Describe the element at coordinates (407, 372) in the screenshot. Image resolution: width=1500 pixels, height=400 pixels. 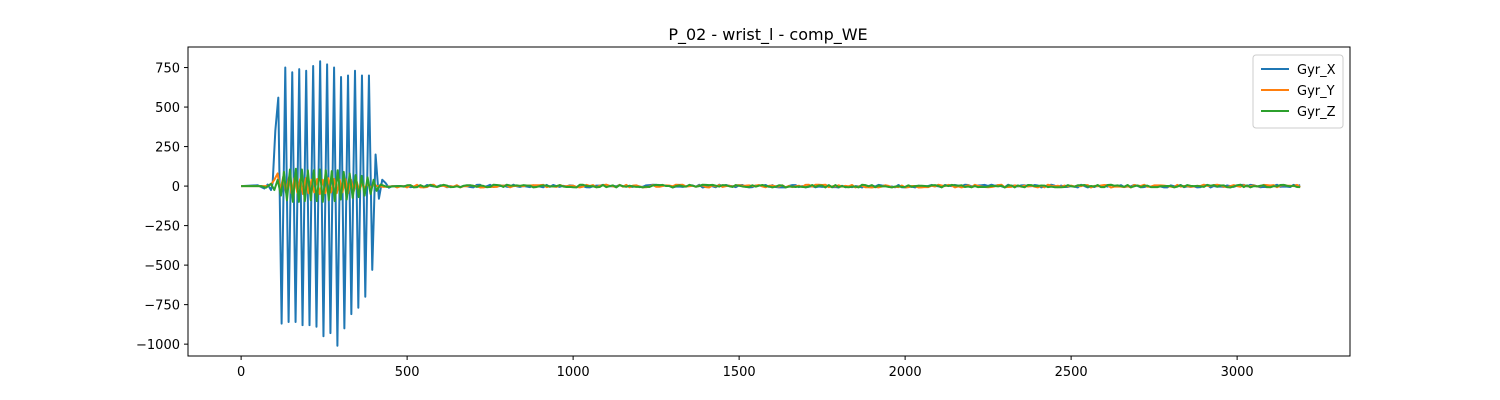
I see `x-tick-label: 500` at that location.